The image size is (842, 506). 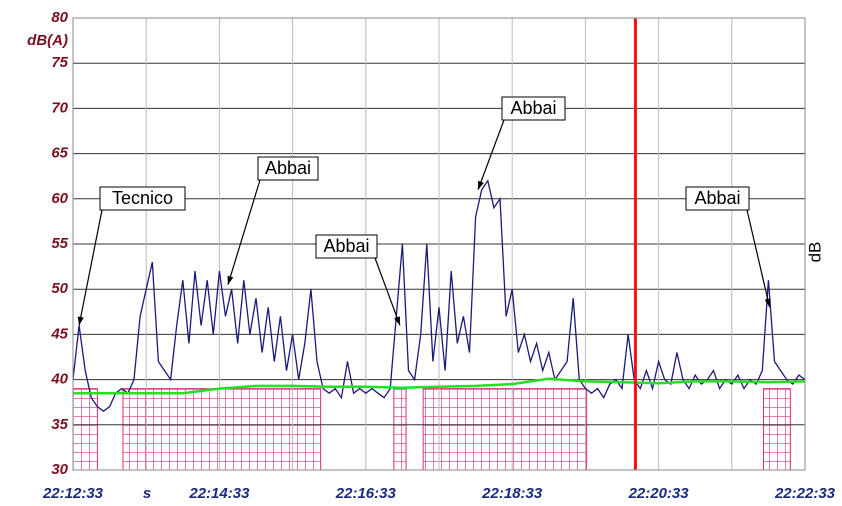 I want to click on x-tick-label: 22:14:33, so click(x=219, y=493).